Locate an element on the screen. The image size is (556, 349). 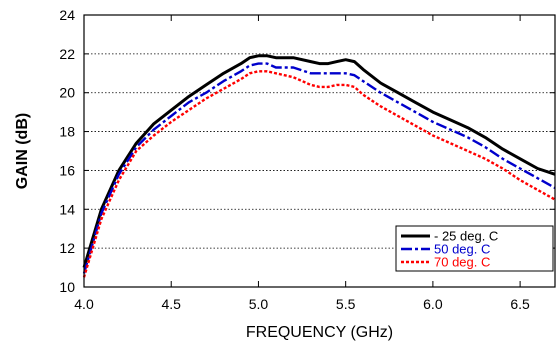
y-tick-label: 16 is located at coordinates (67, 170).